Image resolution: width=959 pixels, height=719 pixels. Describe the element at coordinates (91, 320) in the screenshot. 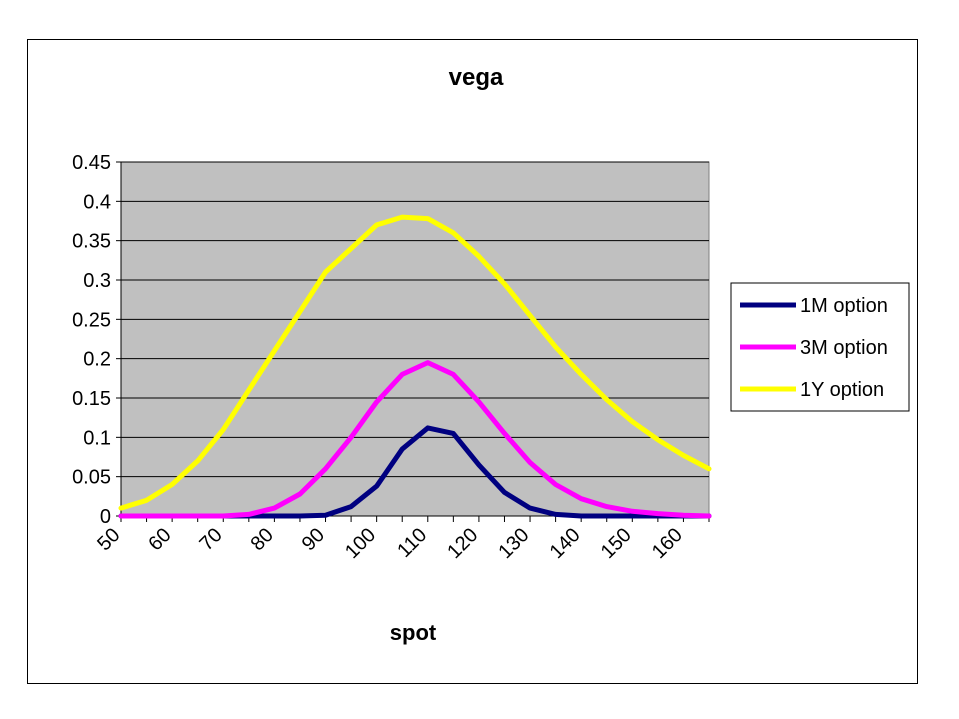

I see `y-tick-label: 0.25` at that location.